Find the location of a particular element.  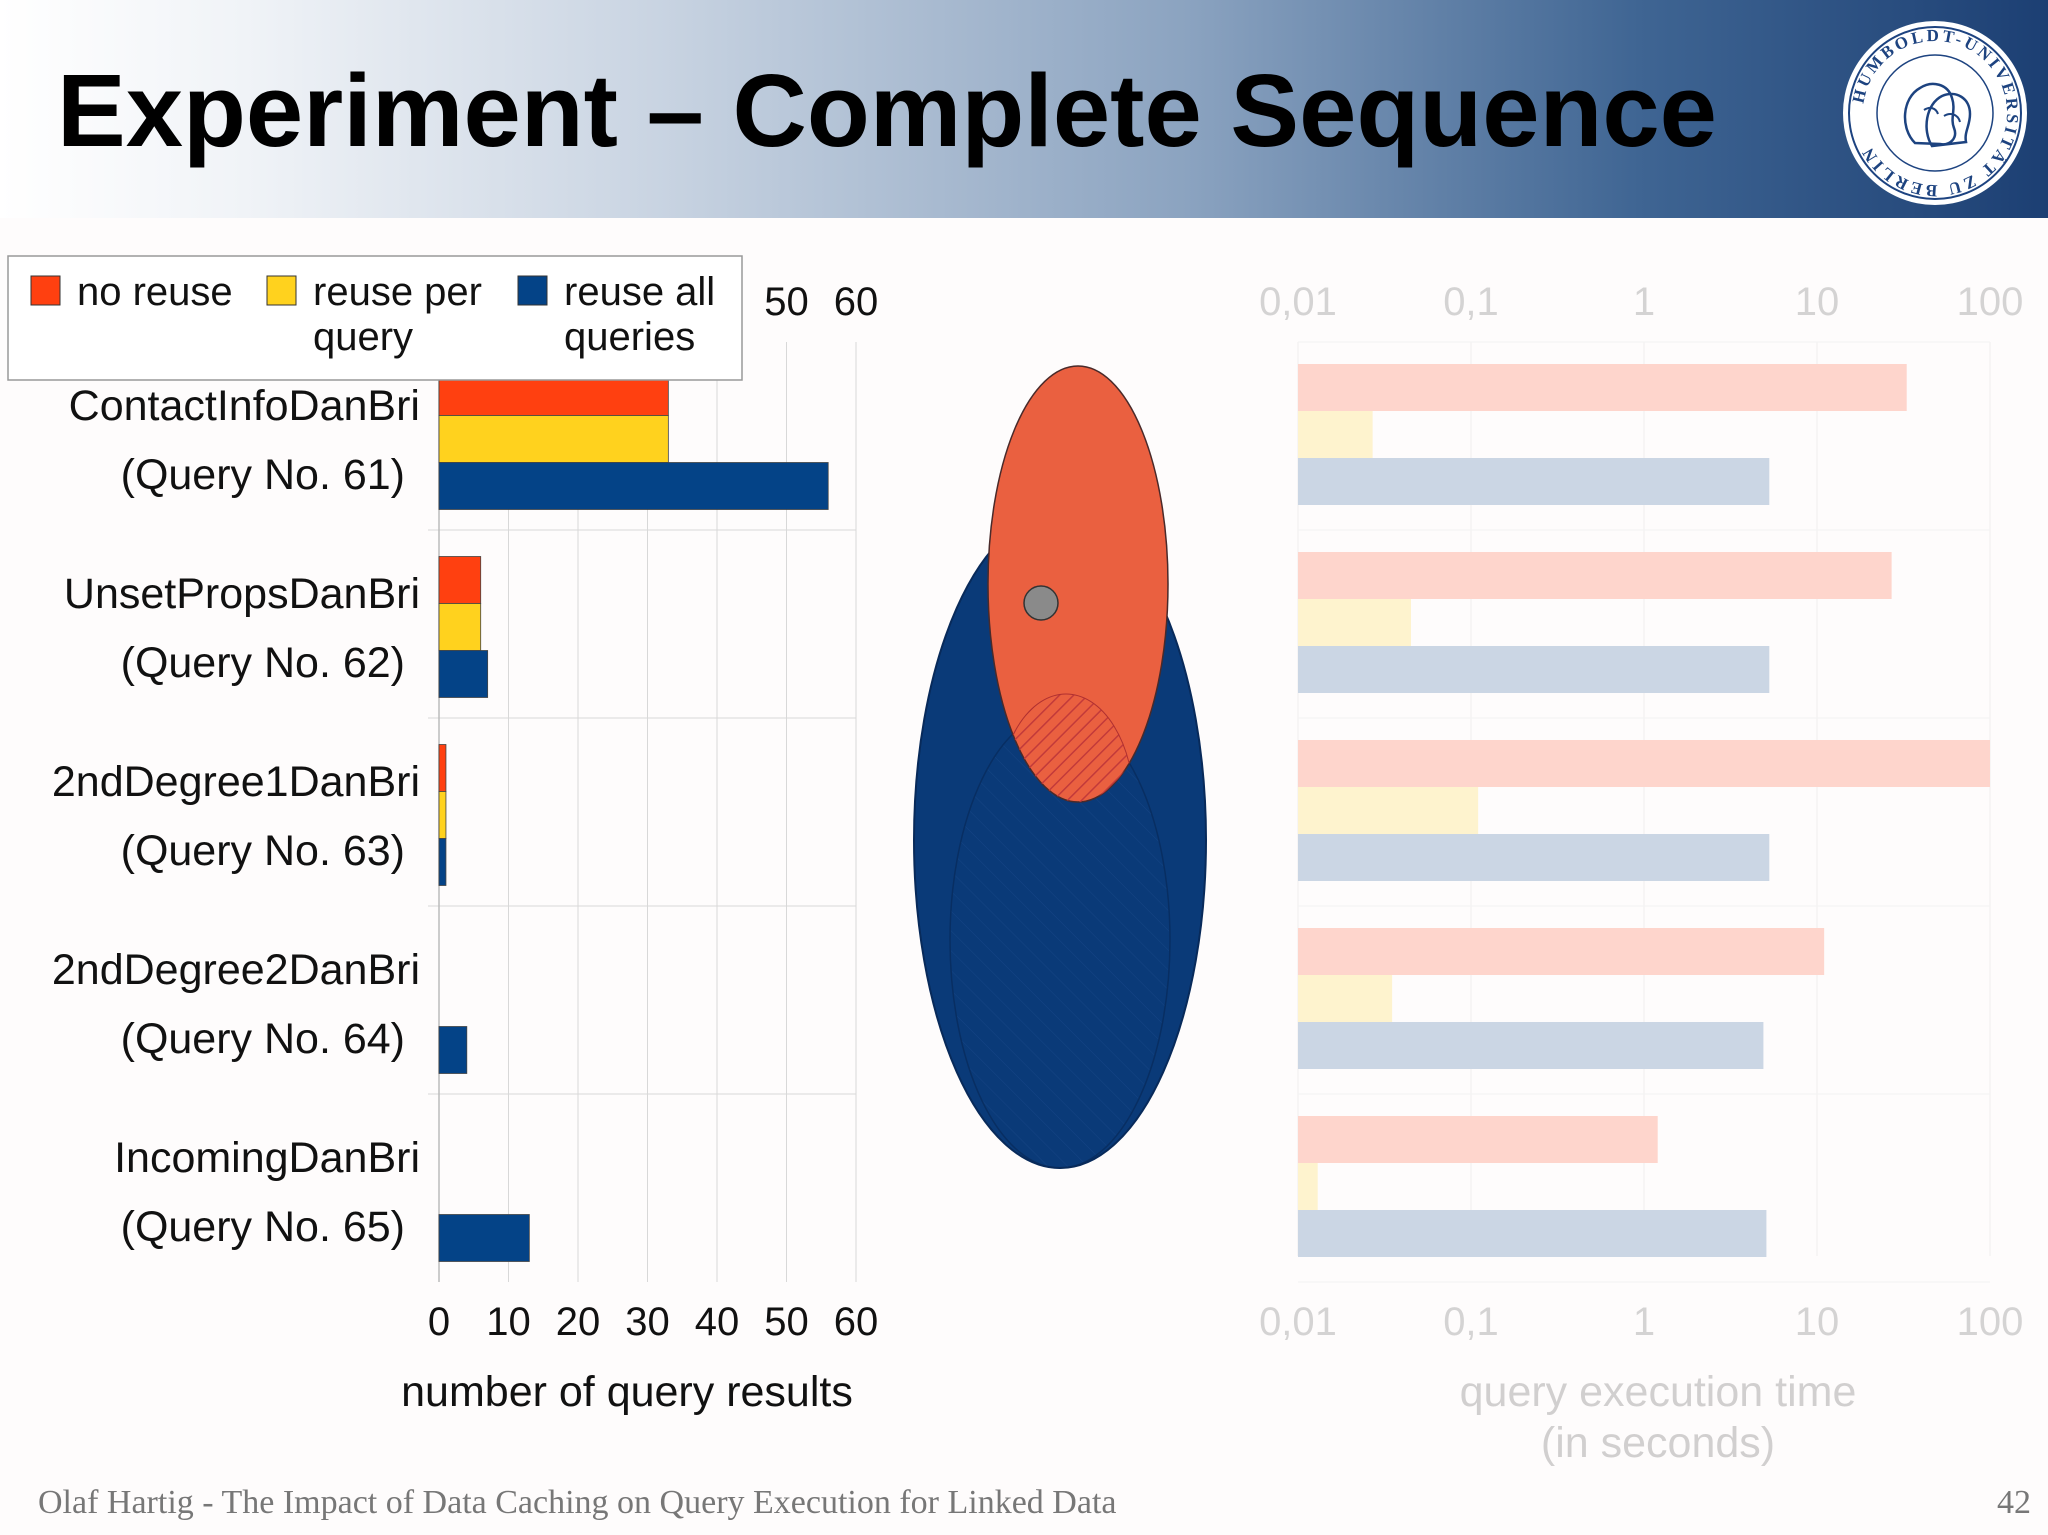

legend-label: reuse per is located at coordinates (397, 292).